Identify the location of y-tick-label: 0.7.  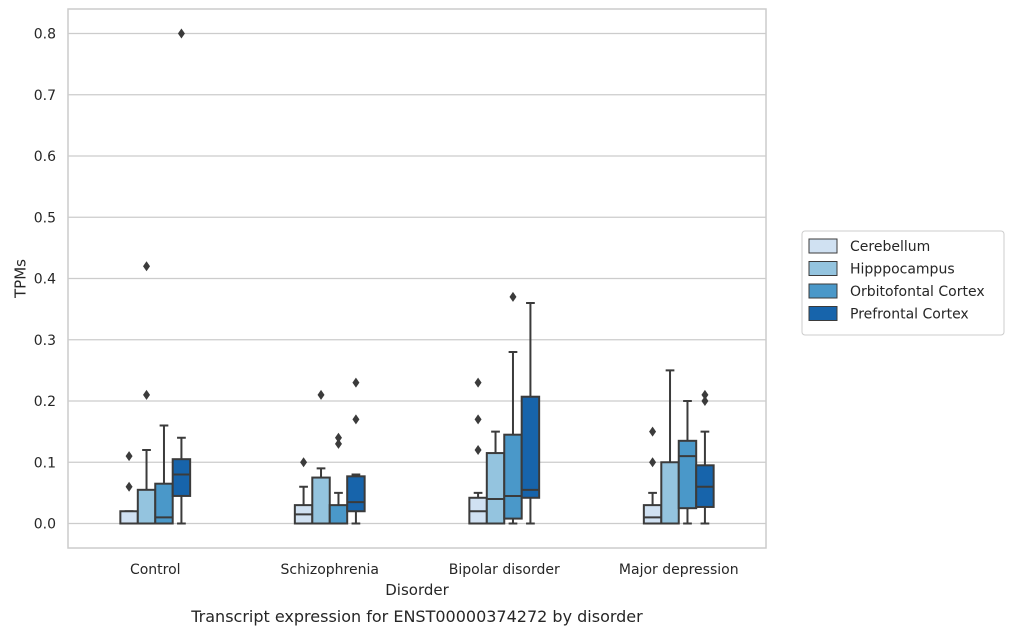
(45, 96).